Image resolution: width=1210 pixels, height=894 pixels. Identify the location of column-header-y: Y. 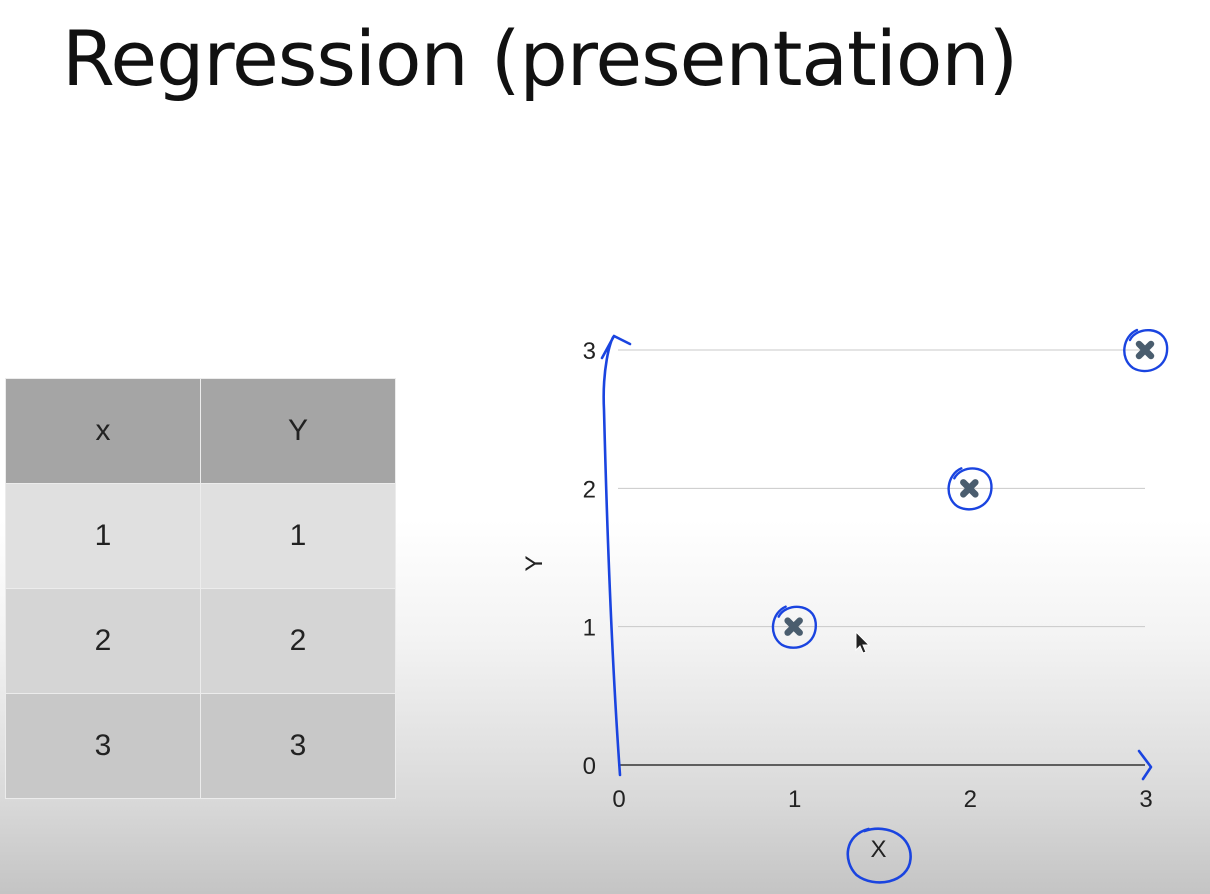
(298, 431).